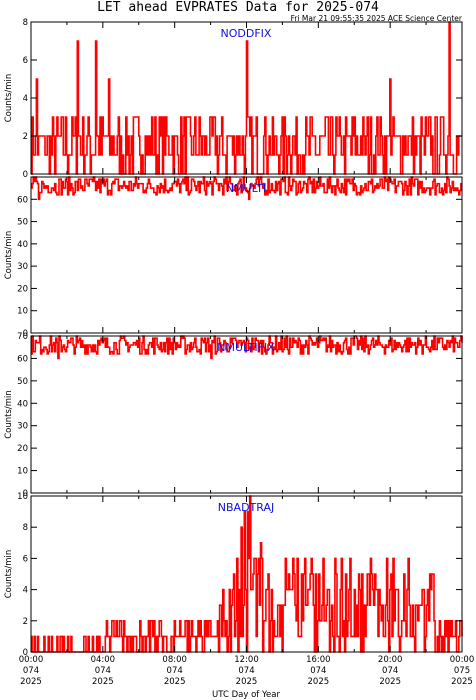 The image size is (476, 700). I want to click on x-tick-label: 04:00, so click(103, 660).